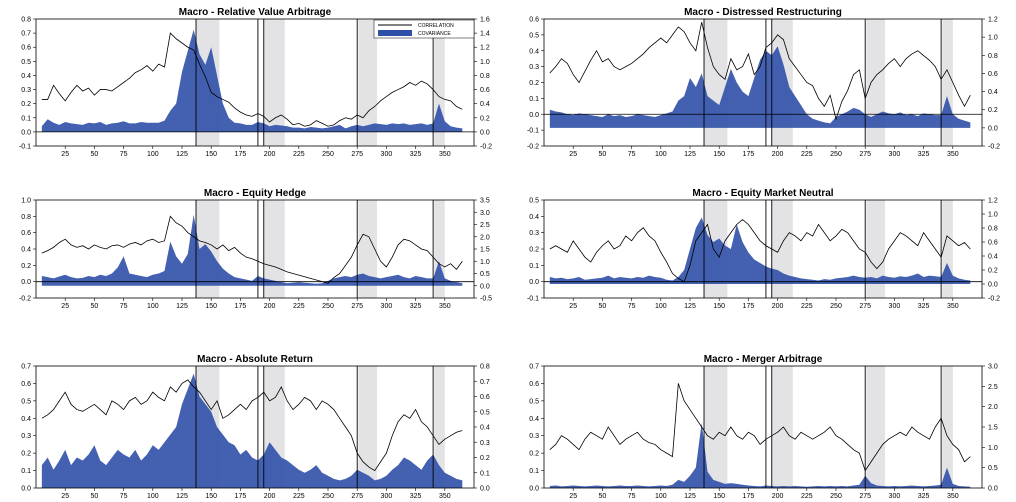 The height and width of the screenshot is (502, 1016). I want to click on x-tick-label: 275, so click(357, 306).